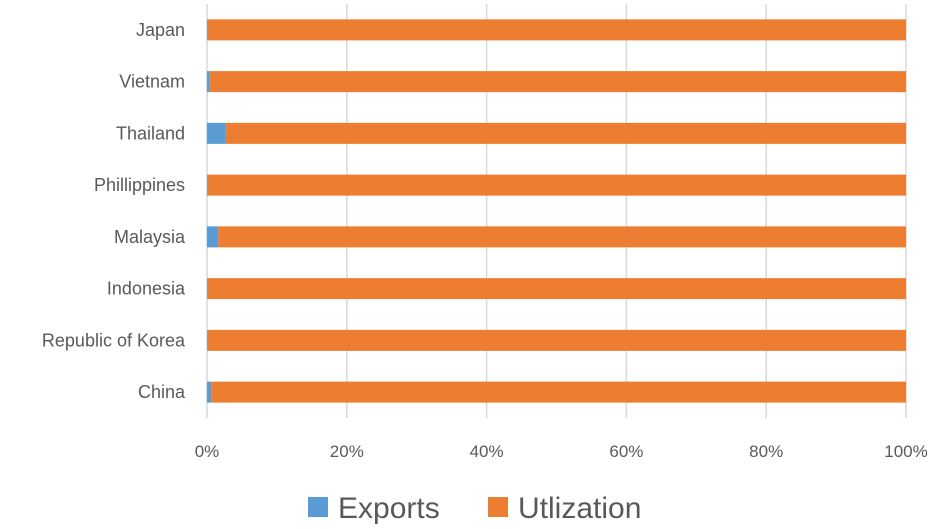 The width and height of the screenshot is (938, 529). Describe the element at coordinates (213, 237) in the screenshot. I see `bar-exports-malaysia` at that location.